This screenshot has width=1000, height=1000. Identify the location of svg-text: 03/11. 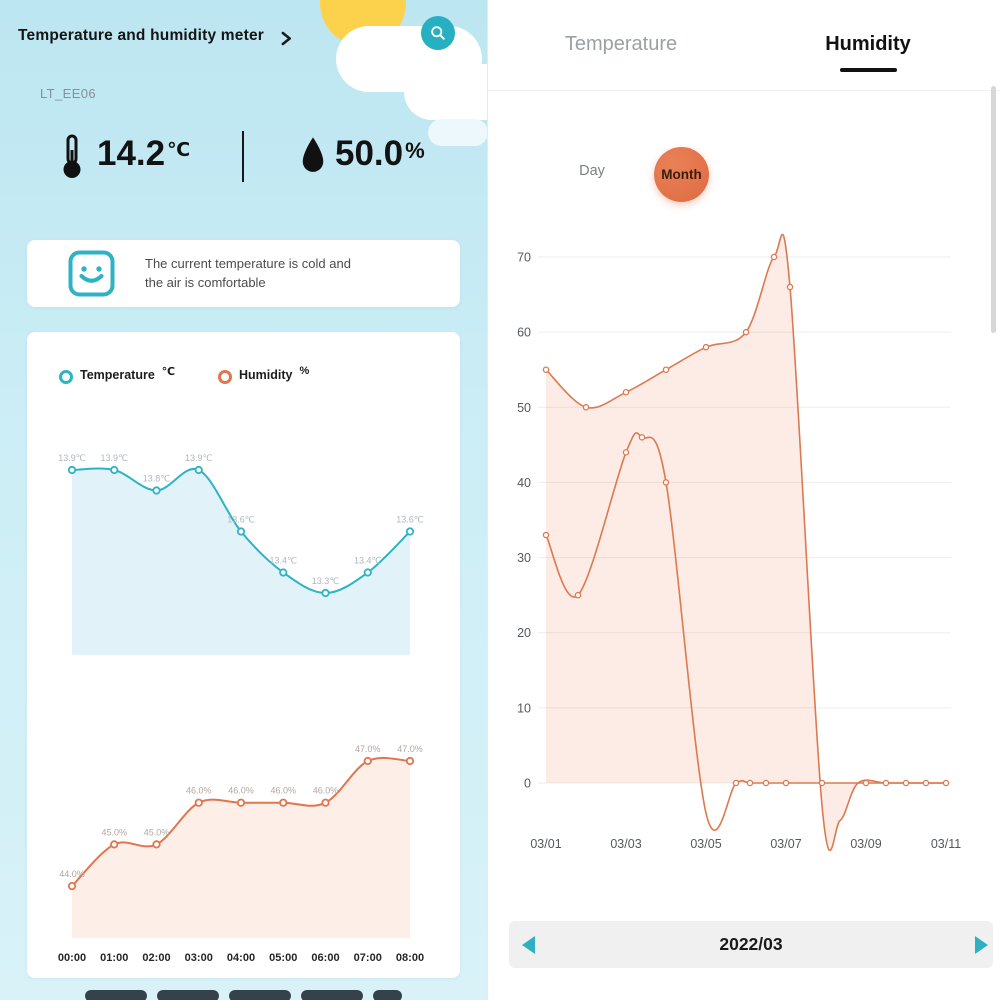
(946, 844).